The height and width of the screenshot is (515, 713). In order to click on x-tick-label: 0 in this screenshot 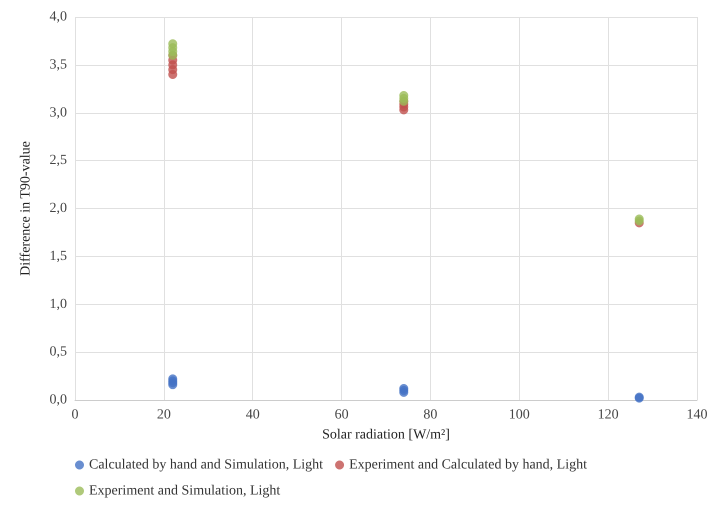, I will do `click(75, 415)`.